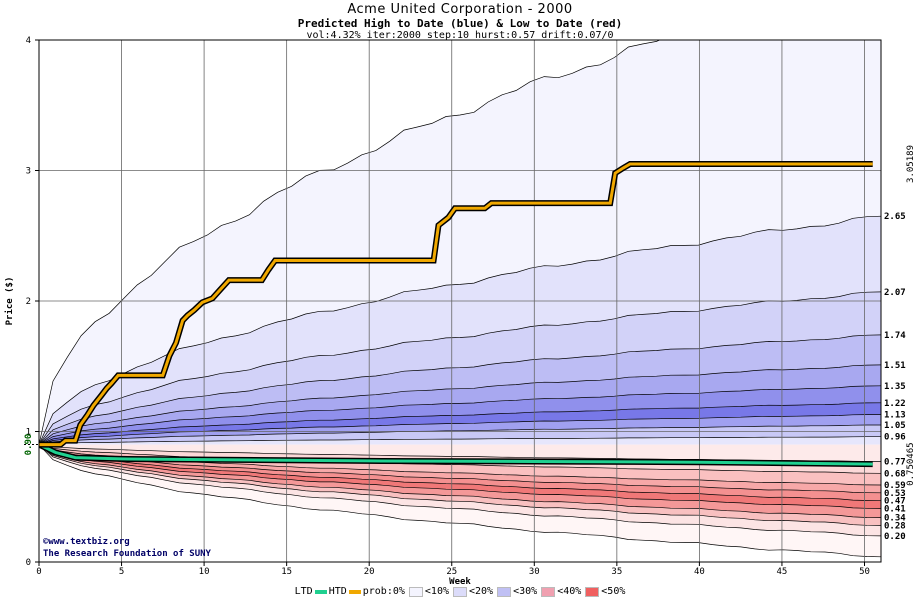 The height and width of the screenshot is (600, 920). I want to click on y-tick-label-2: 2, so click(28, 302).